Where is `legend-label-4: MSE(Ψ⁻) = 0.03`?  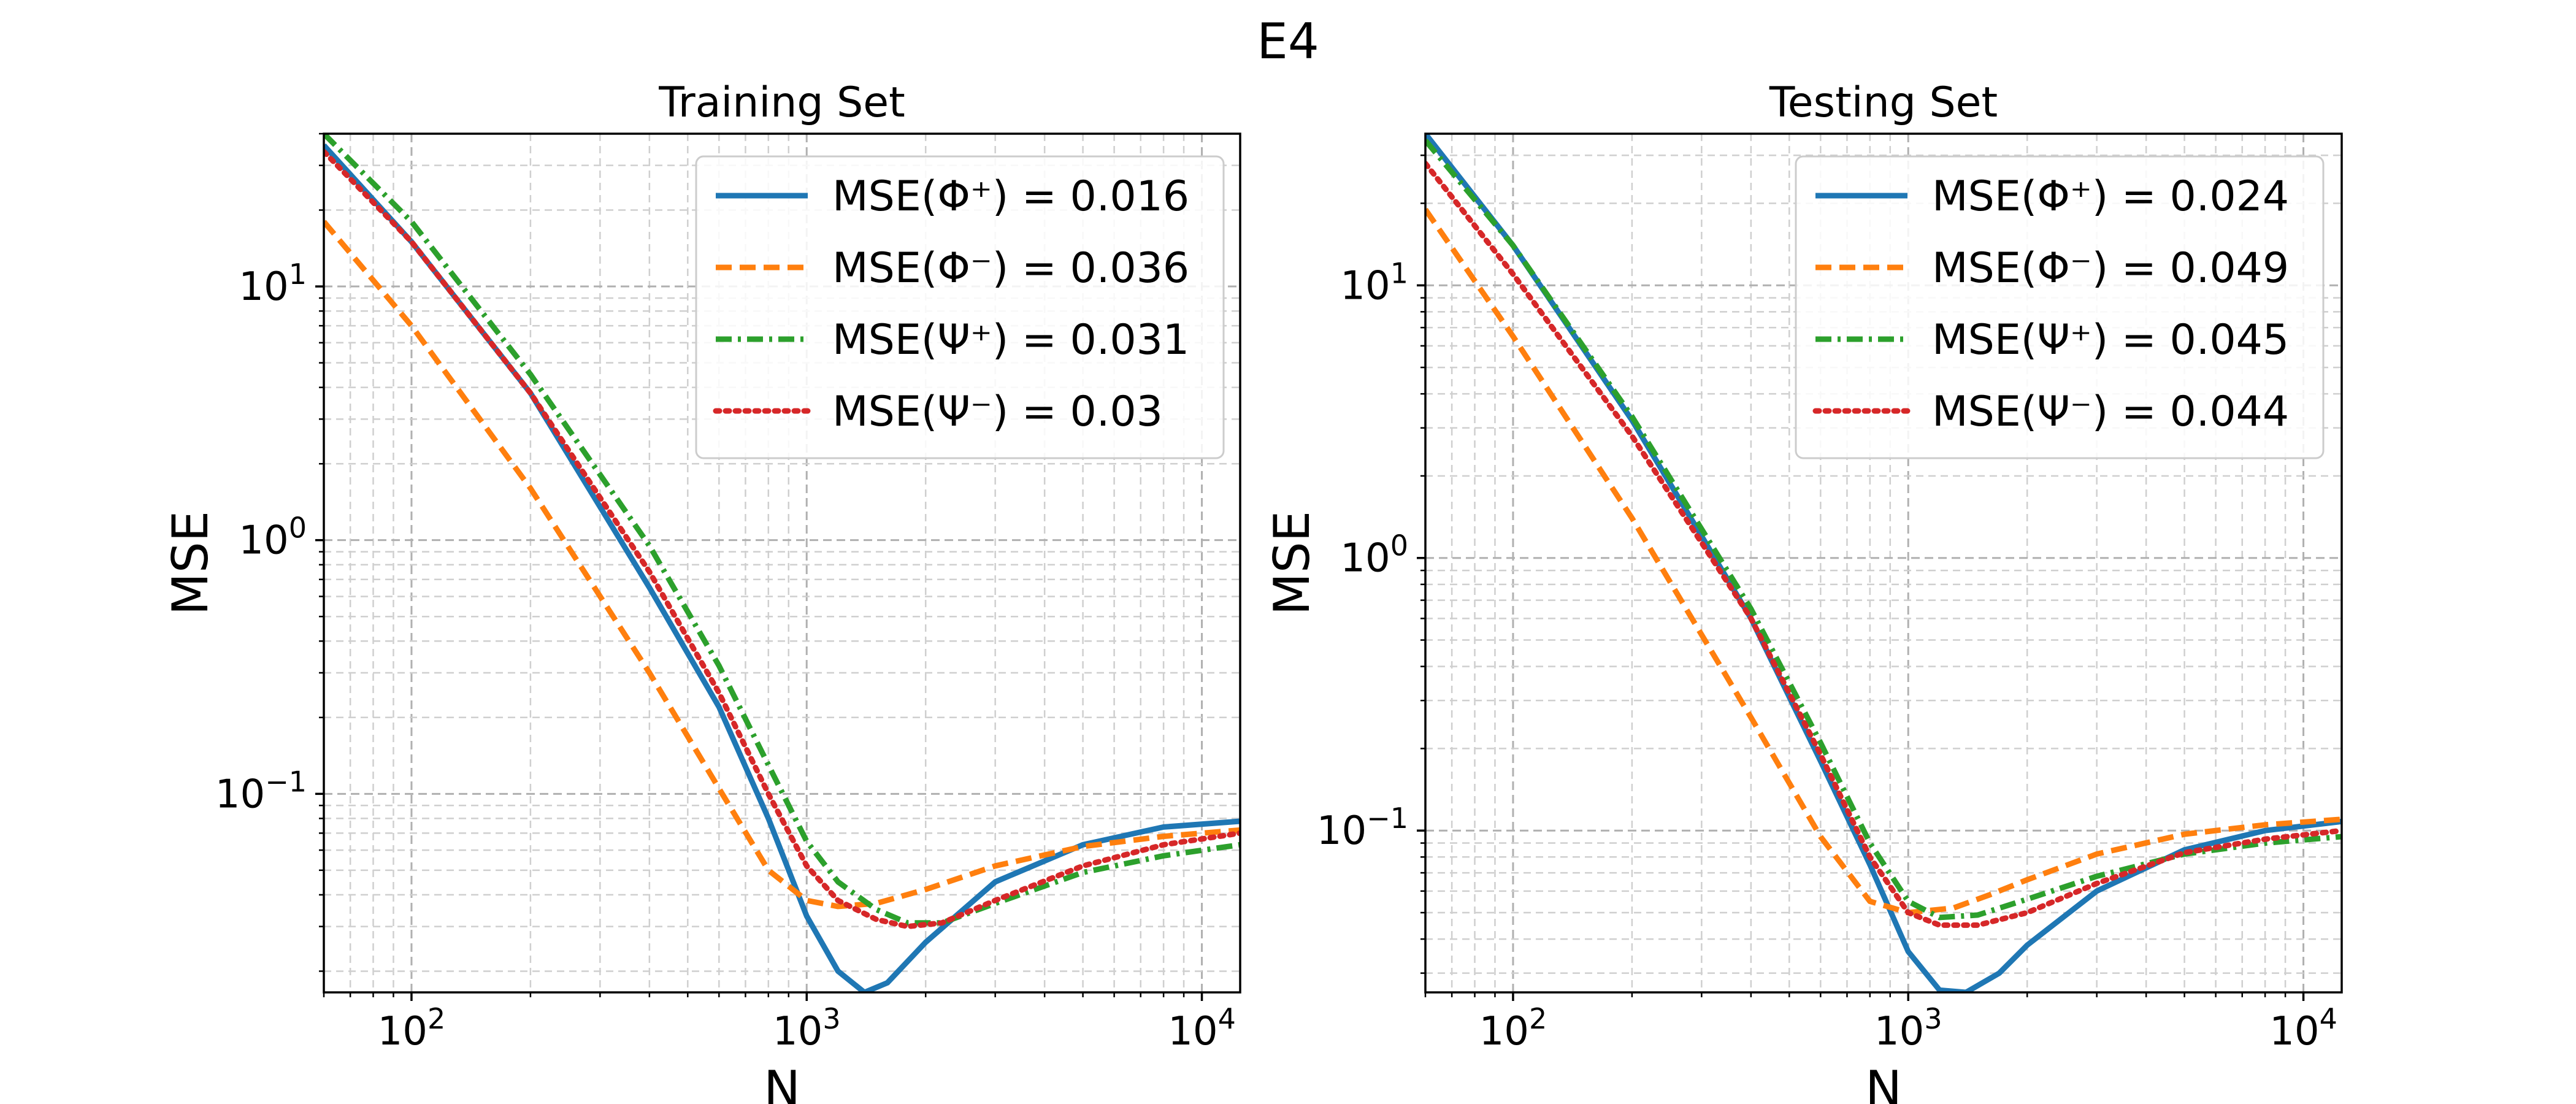 legend-label-4: MSE(Ψ⁻) = 0.03 is located at coordinates (997, 412).